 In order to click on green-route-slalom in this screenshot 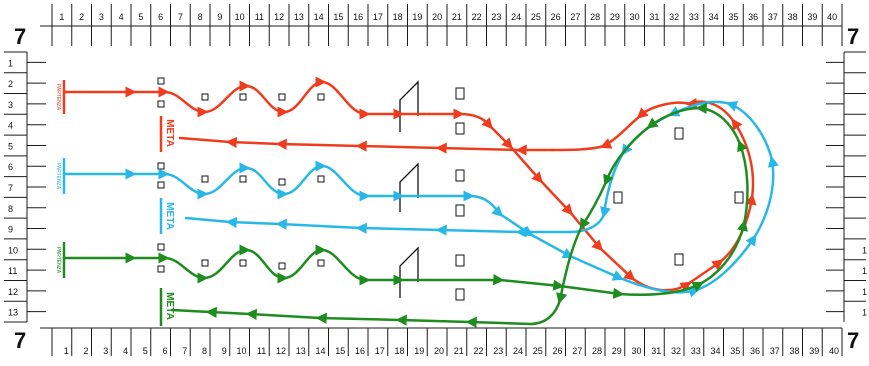, I will do `click(252, 265)`.